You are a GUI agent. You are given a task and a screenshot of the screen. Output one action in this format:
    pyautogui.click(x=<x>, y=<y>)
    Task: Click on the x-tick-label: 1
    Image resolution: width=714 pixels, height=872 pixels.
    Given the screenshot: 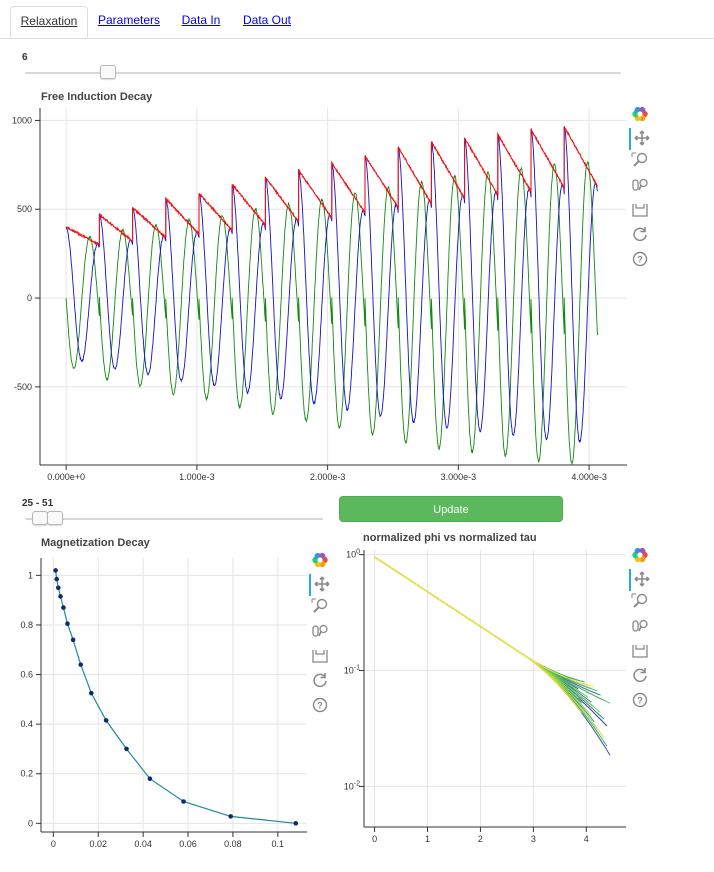 What is the action you would take?
    pyautogui.click(x=427, y=839)
    